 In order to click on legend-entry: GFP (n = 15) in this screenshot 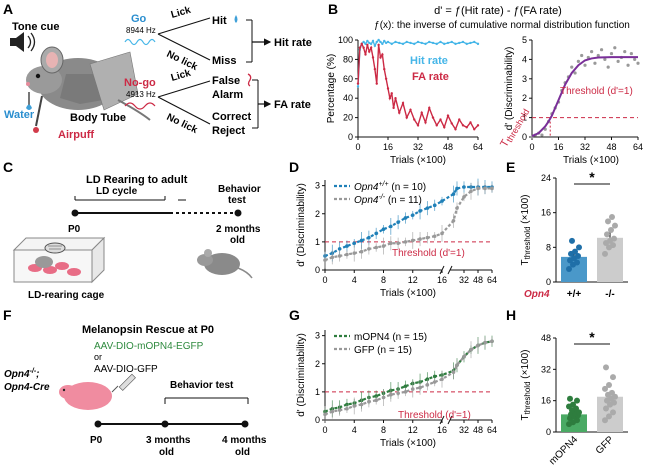, I will do `click(383, 350)`.